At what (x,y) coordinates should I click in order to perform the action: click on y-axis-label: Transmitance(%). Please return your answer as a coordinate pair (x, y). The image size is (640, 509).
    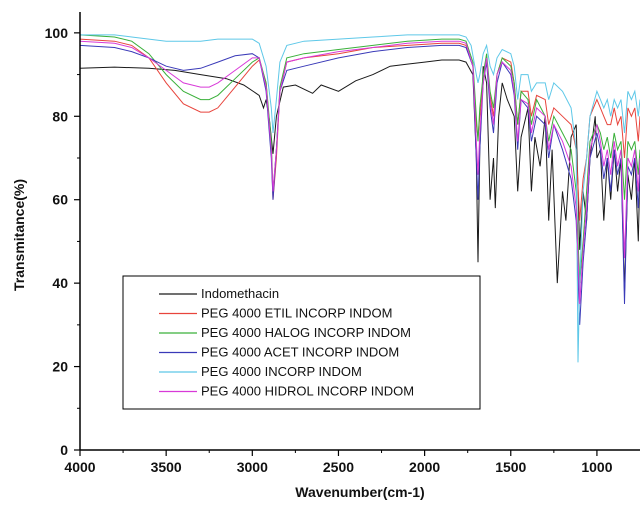
    Looking at the image, I should click on (19, 235).